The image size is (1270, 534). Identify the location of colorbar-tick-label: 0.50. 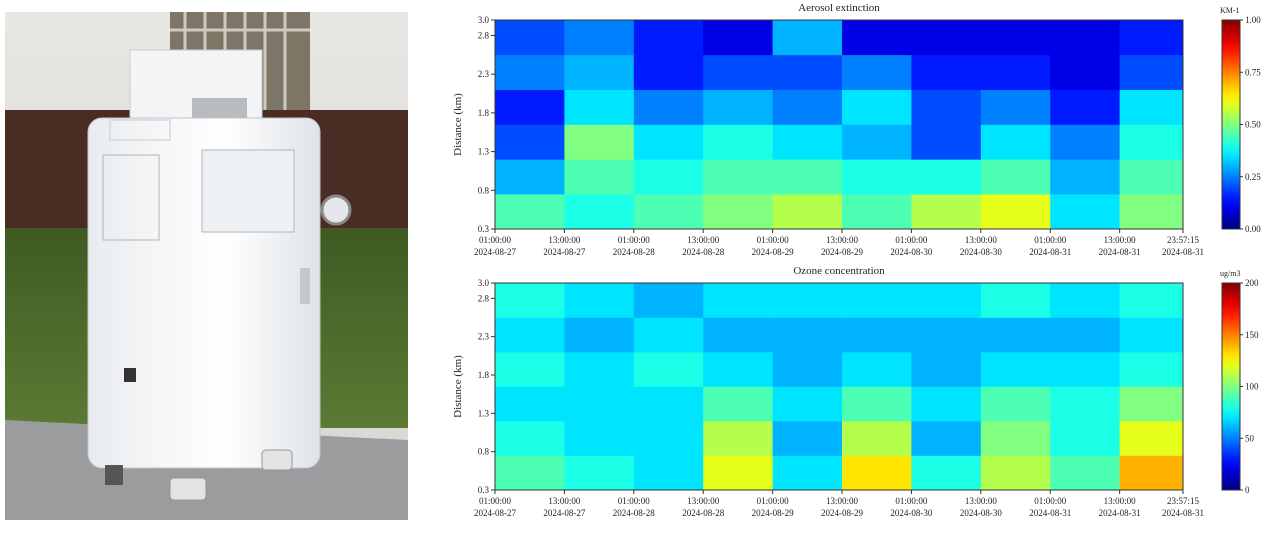
(1253, 125).